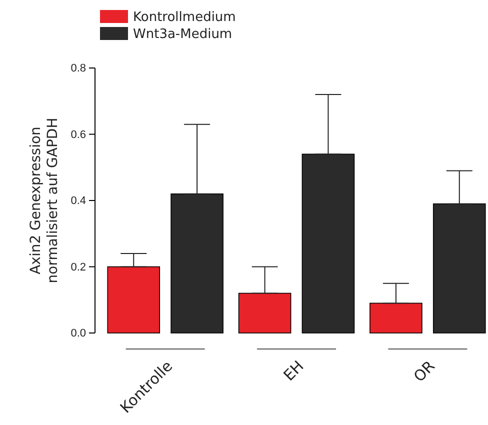 The width and height of the screenshot is (488, 425). Describe the element at coordinates (78, 134) in the screenshot. I see `y-tick-label: 0.6` at that location.